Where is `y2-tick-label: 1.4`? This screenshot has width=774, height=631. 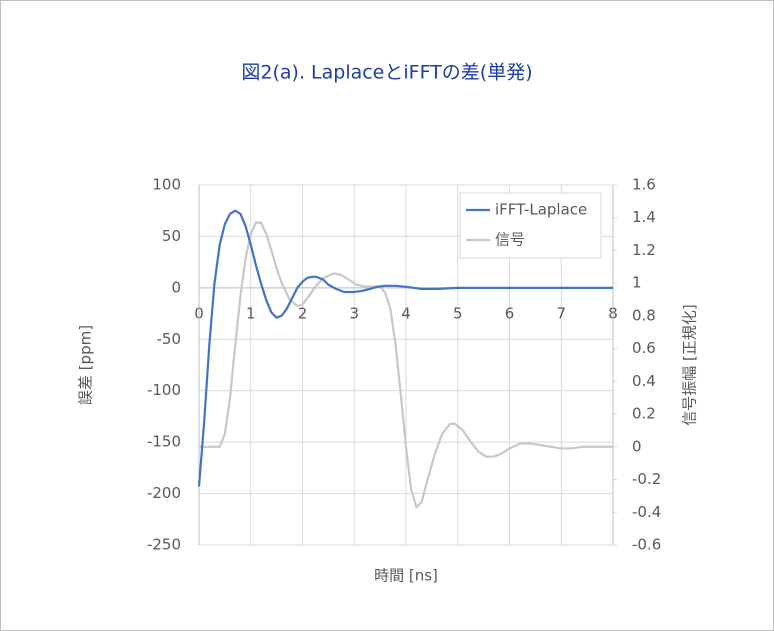
y2-tick-label: 1.4 is located at coordinates (644, 217).